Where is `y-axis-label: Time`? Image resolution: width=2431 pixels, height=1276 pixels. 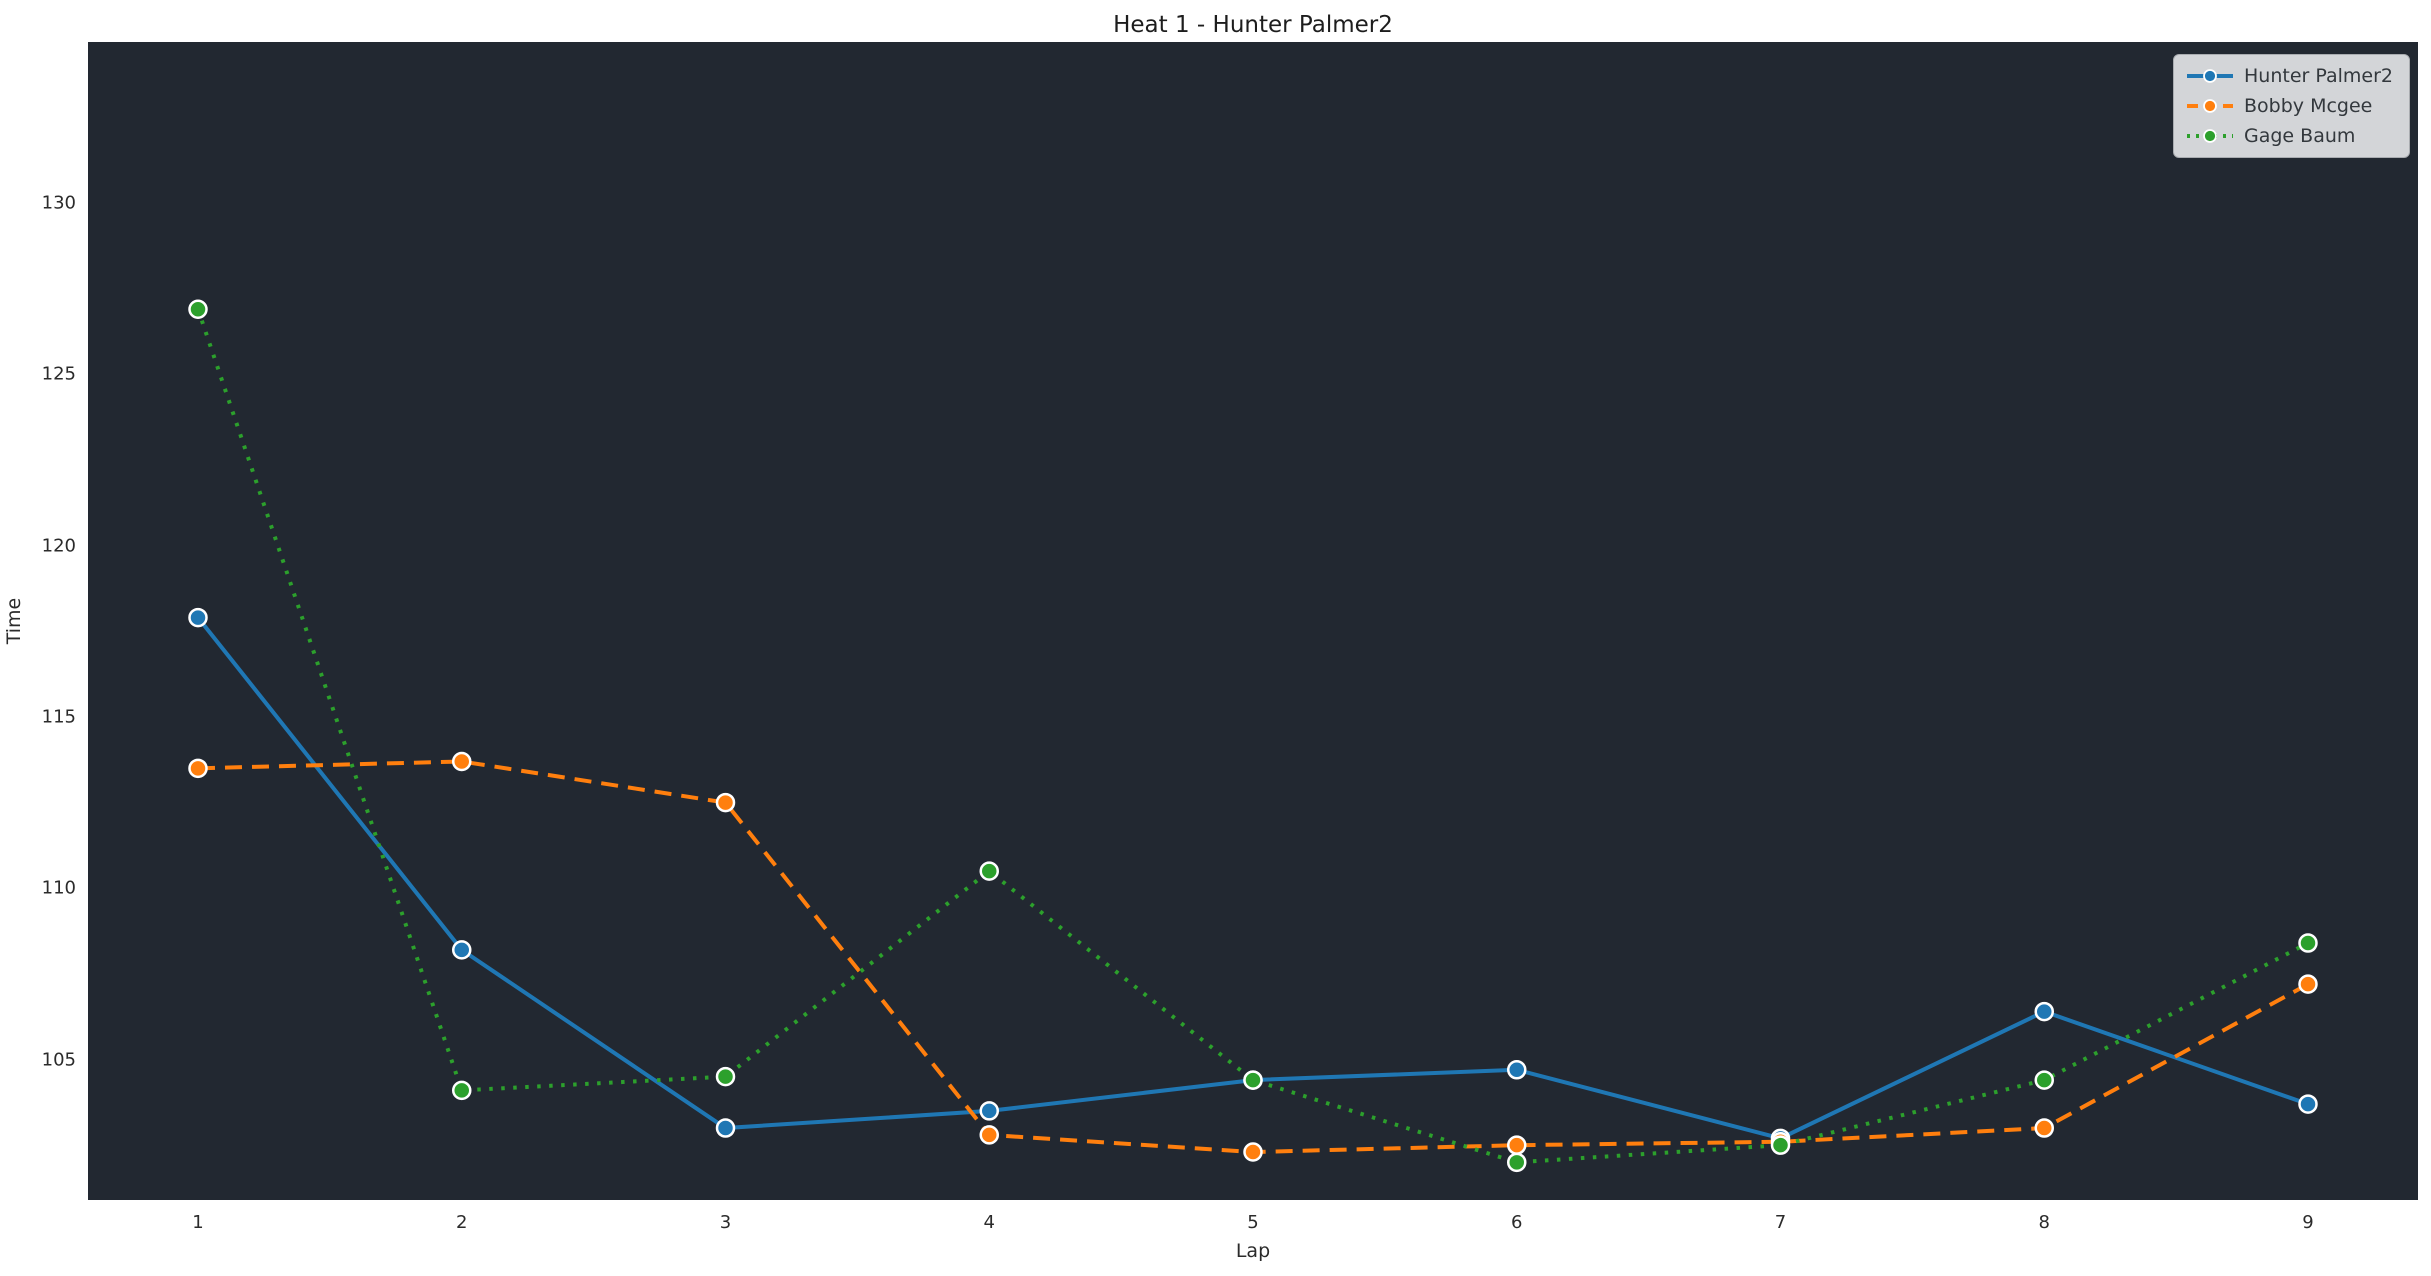 y-axis-label: Time is located at coordinates (14, 621).